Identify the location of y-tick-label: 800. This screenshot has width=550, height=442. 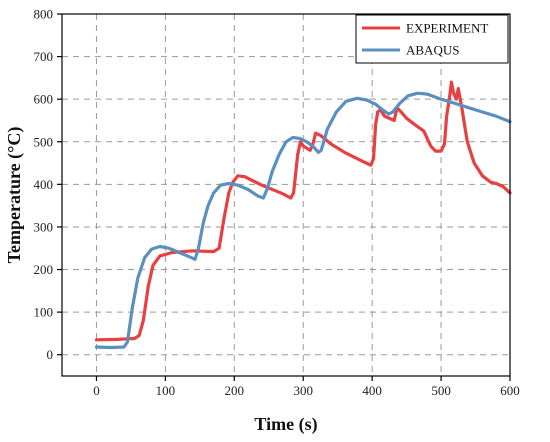
(44, 14).